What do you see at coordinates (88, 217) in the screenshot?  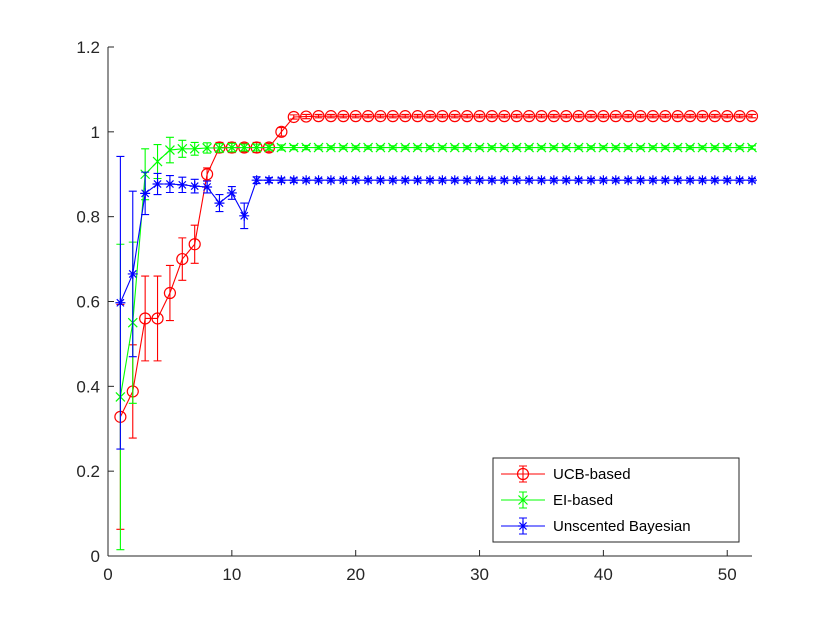 I see `y-tick-label: 0.8` at bounding box center [88, 217].